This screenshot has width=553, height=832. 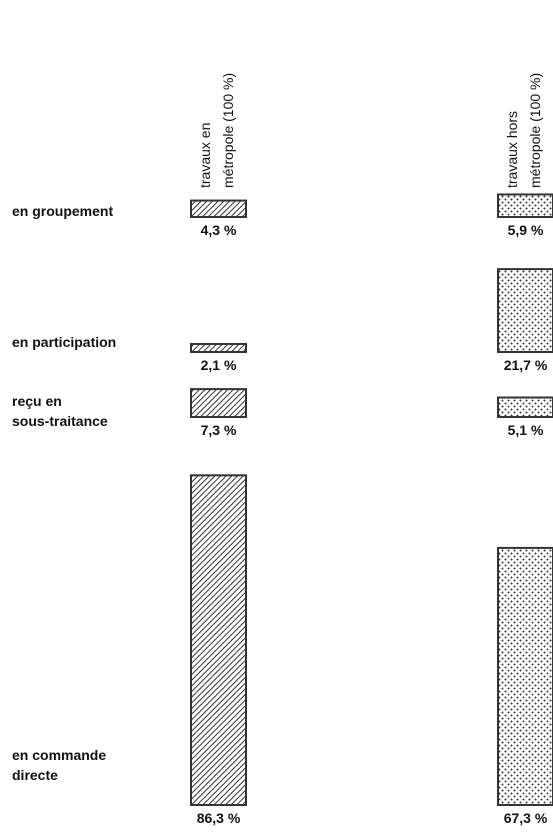 What do you see at coordinates (218, 430) in the screenshot?
I see `value-label: 7,3 %` at bounding box center [218, 430].